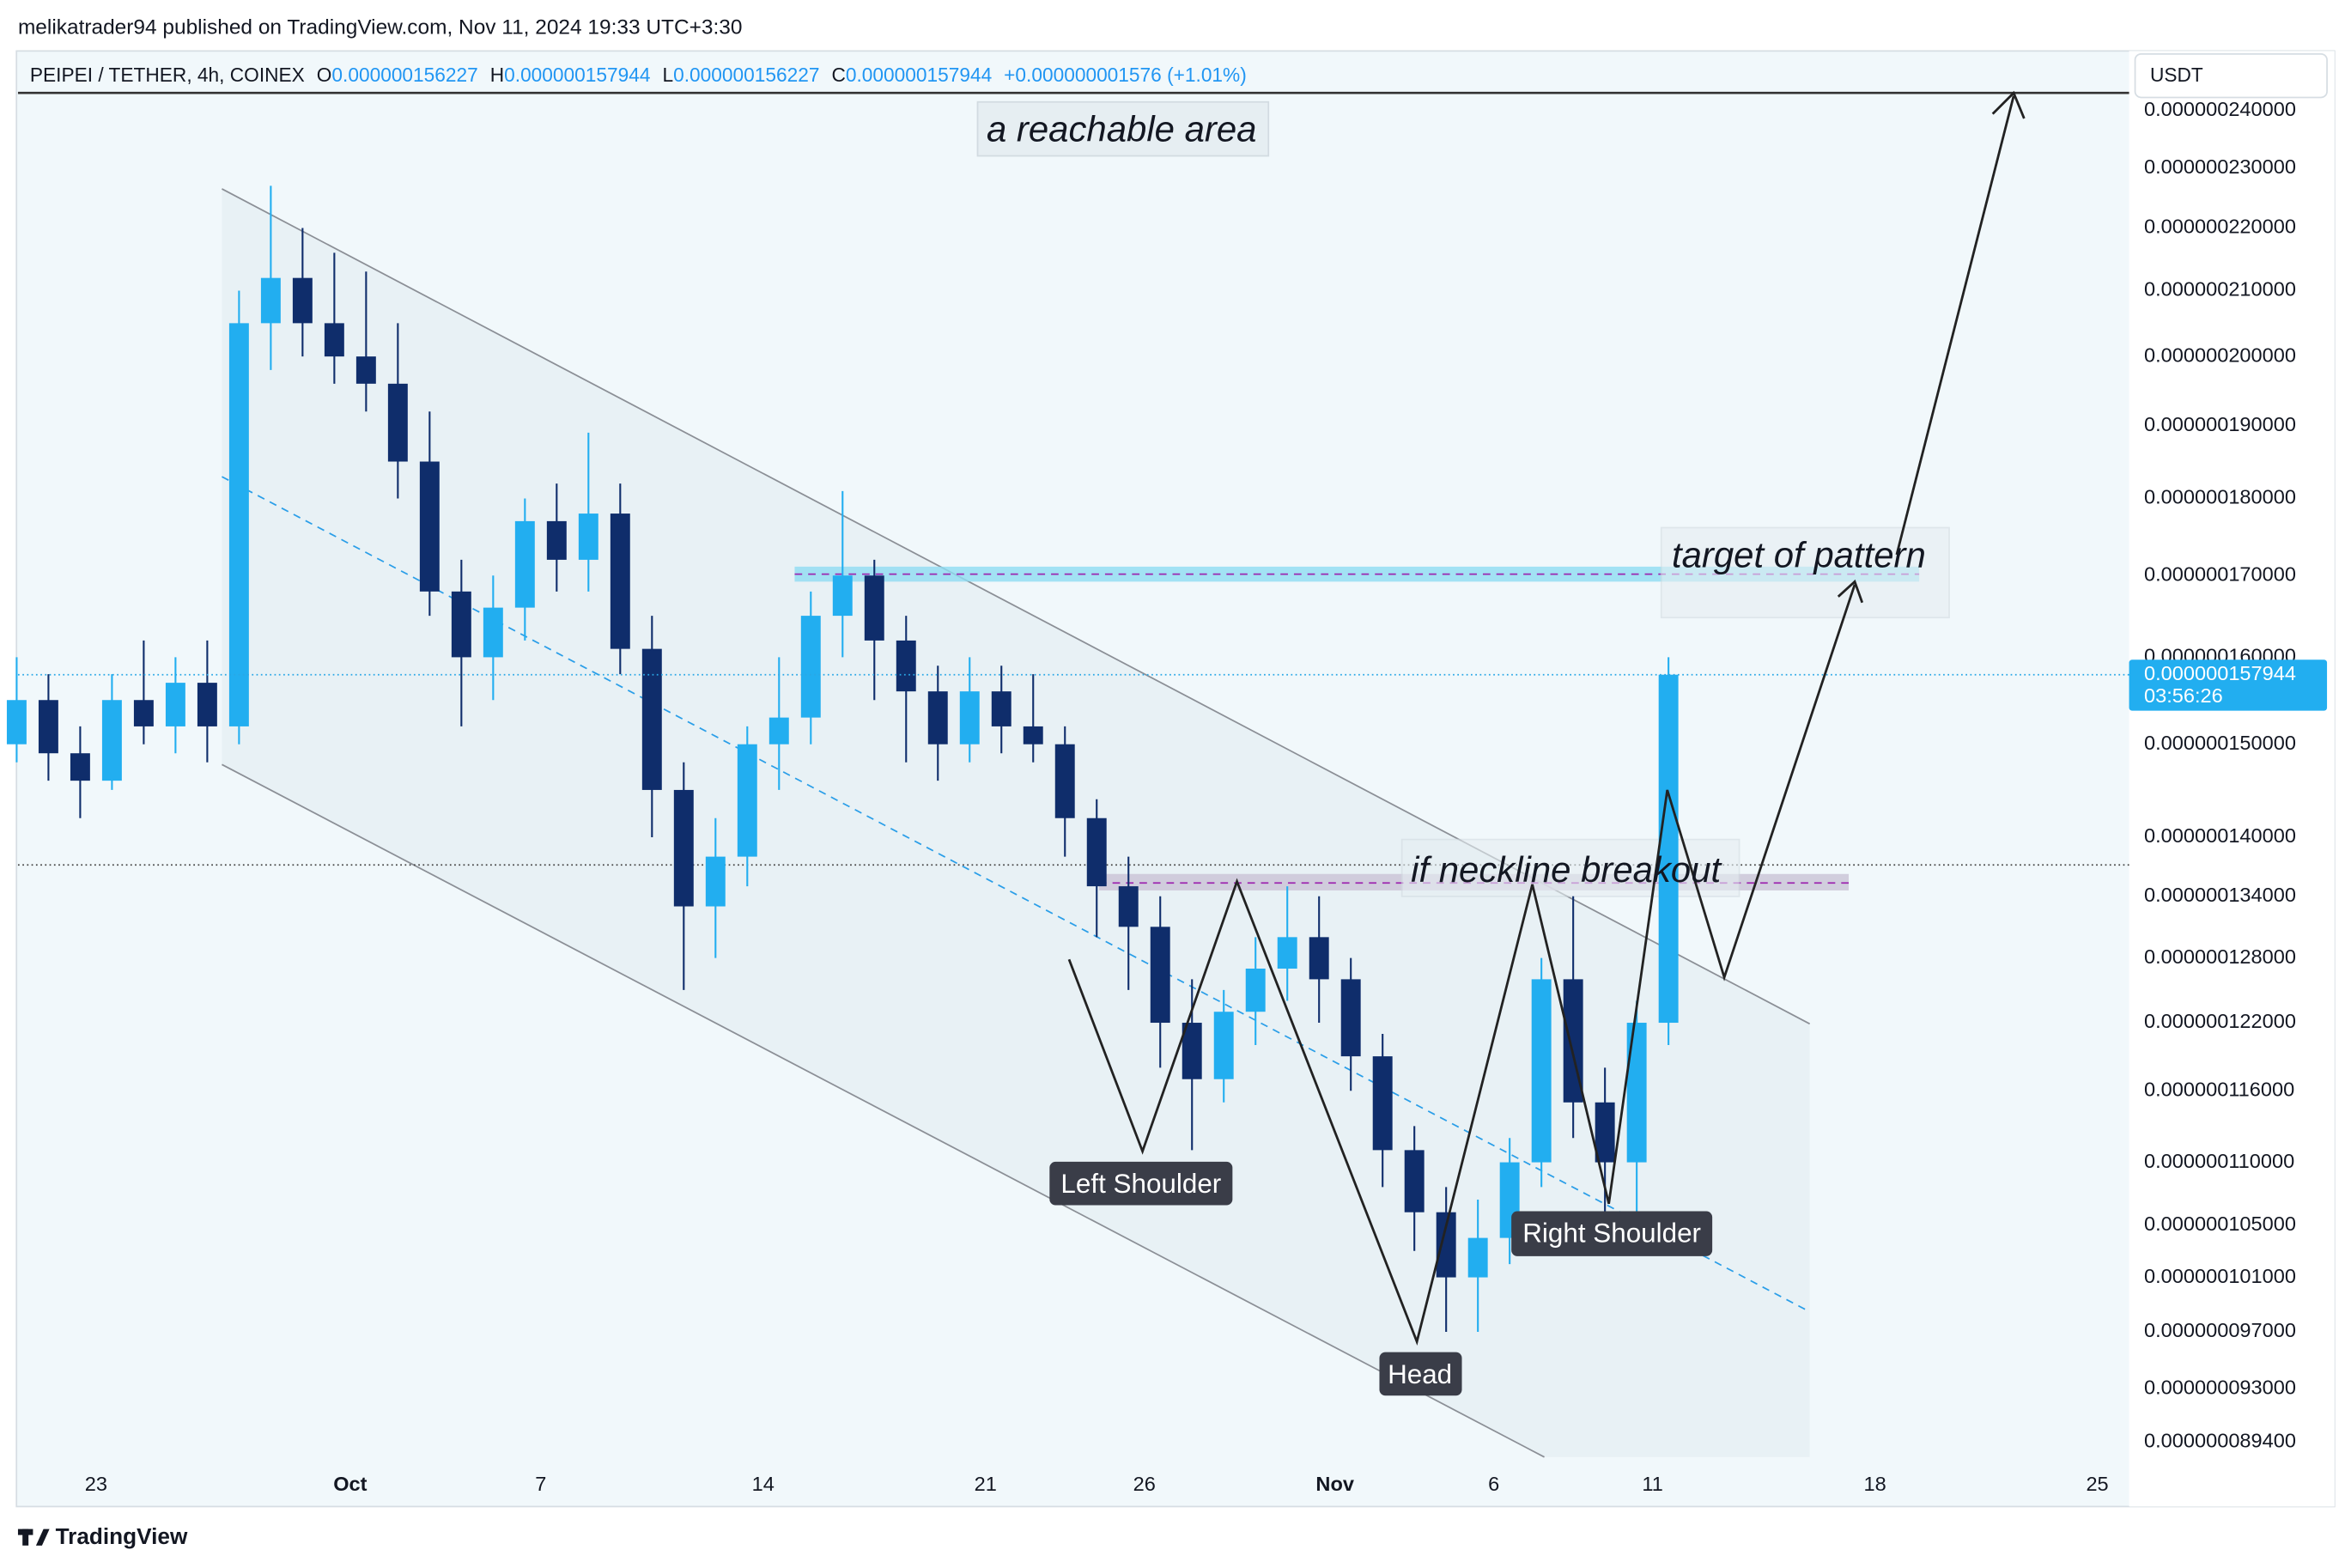 The height and width of the screenshot is (1568, 2351). Describe the element at coordinates (2228, 685) in the screenshot. I see `price-tag` at that location.